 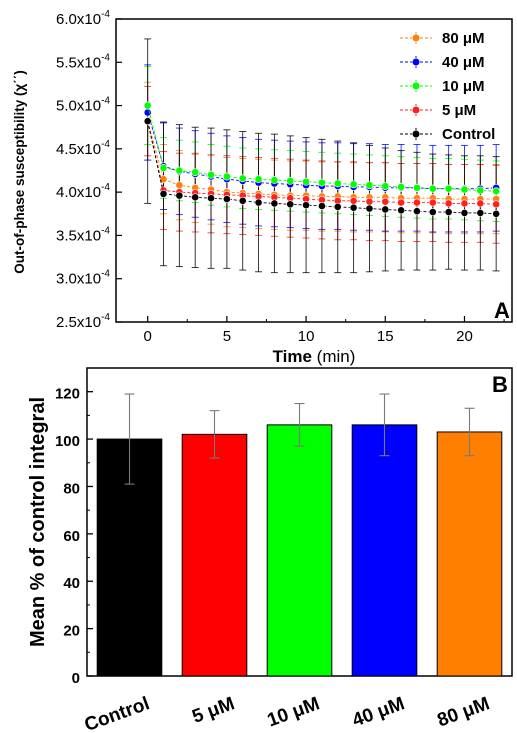 I want to click on x-tick-label: 10, so click(x=306, y=336).